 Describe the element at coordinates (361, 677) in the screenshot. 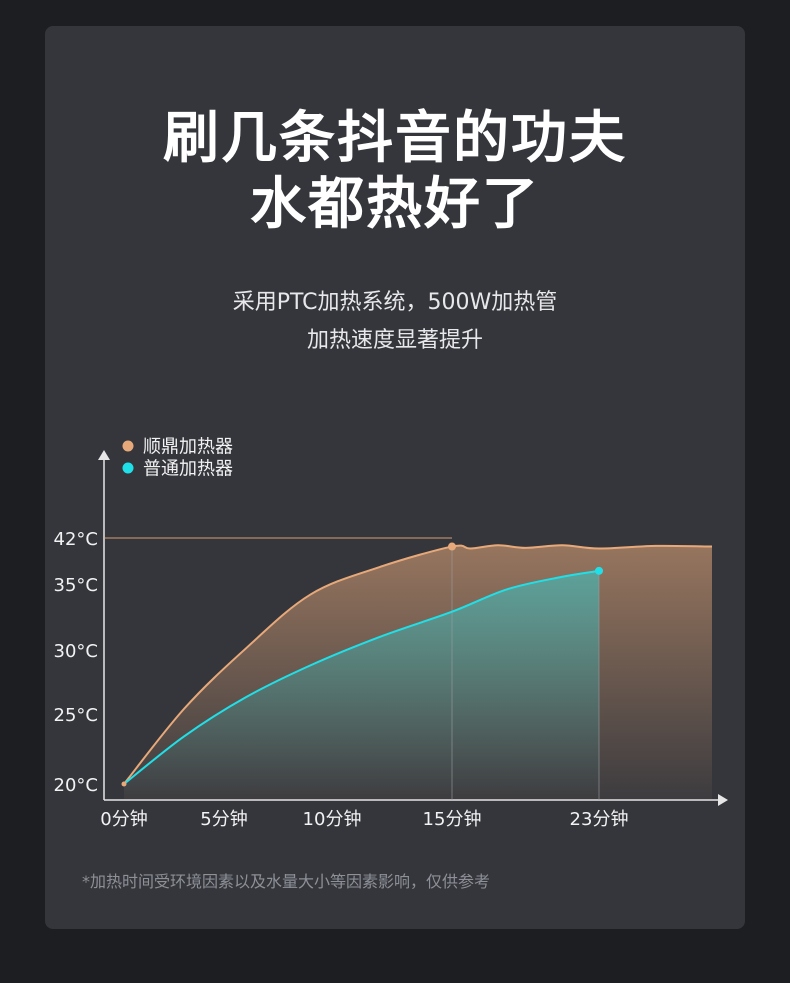

I see `series-line-normal` at that location.